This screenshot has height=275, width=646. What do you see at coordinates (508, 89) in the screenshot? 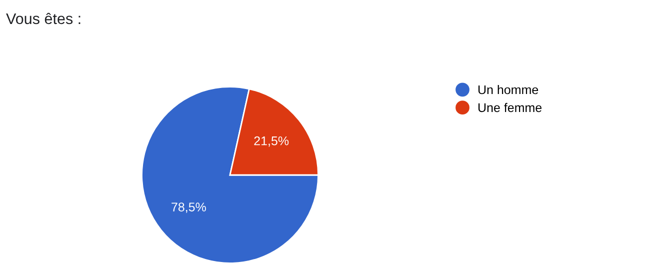
I see `legend-label: Un homme` at bounding box center [508, 89].